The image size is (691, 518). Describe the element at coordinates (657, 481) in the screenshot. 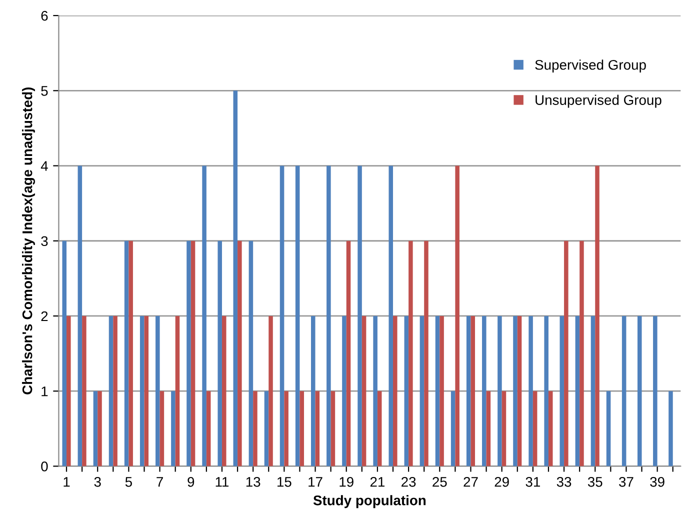

I see `x-tick-label: 39` at that location.